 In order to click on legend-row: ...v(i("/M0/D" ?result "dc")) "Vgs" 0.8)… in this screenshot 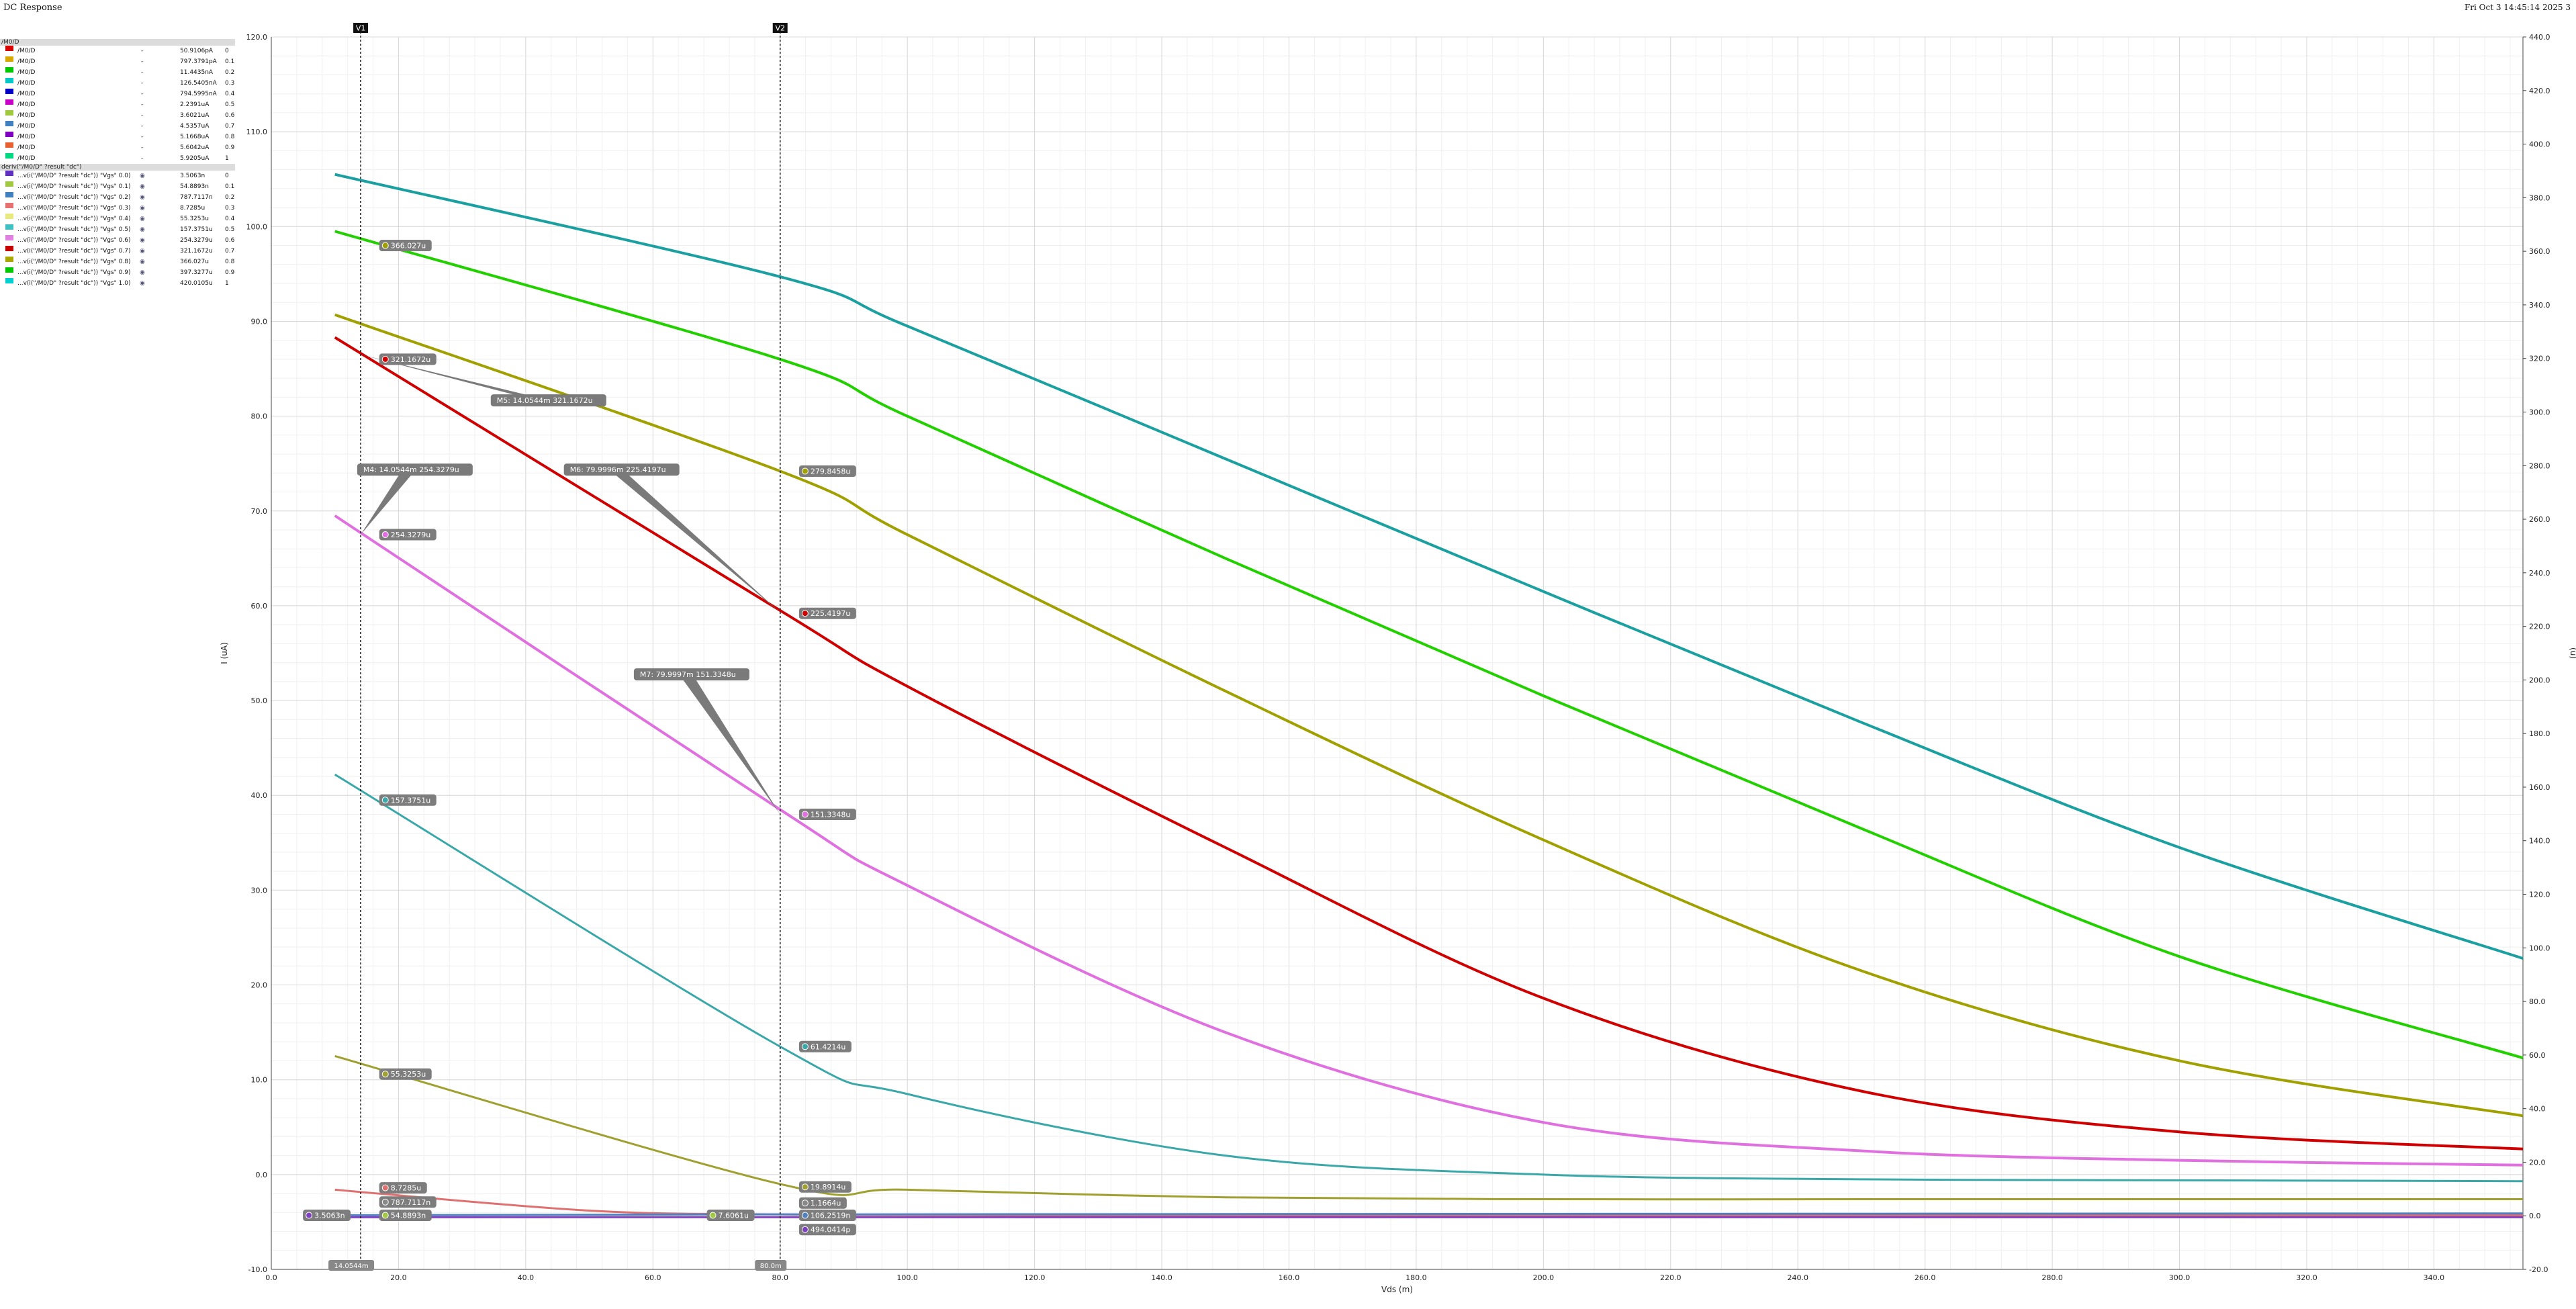, I will do `click(117, 262)`.